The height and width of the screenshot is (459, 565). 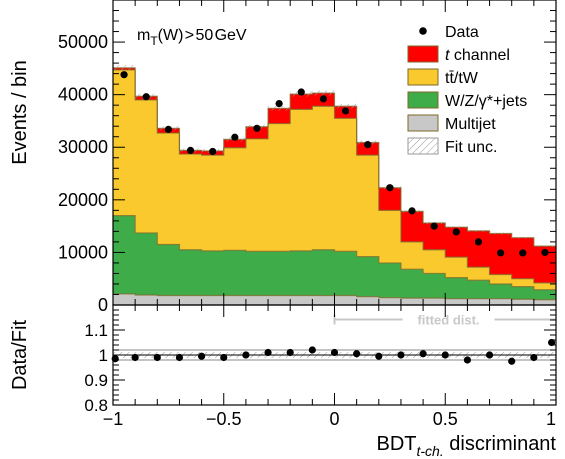 I want to click on x-axis-title: BDTt-ch. discriminant, so click(x=467, y=446).